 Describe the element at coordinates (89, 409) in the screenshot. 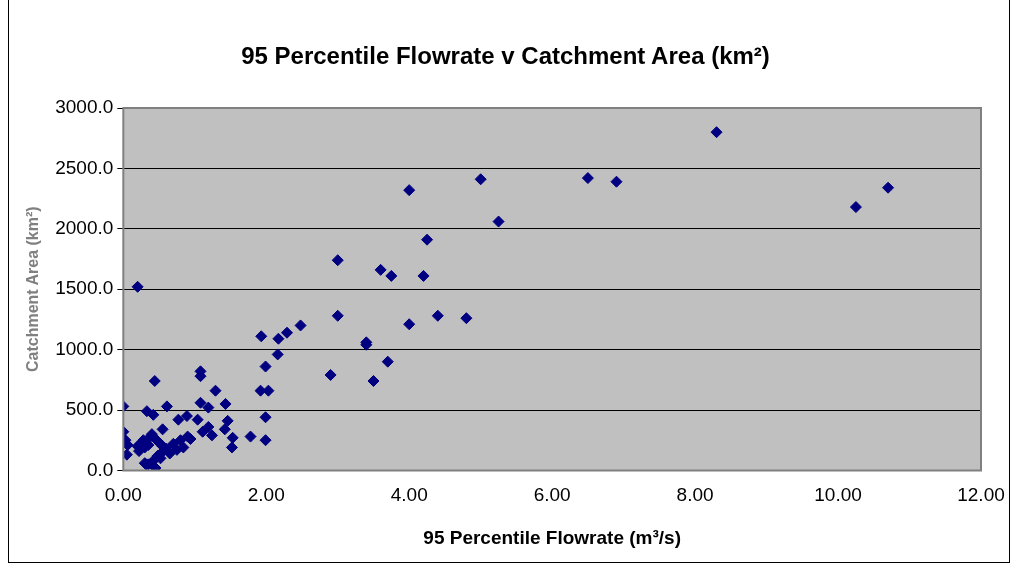

I see `y-tick-label: 500.0` at that location.